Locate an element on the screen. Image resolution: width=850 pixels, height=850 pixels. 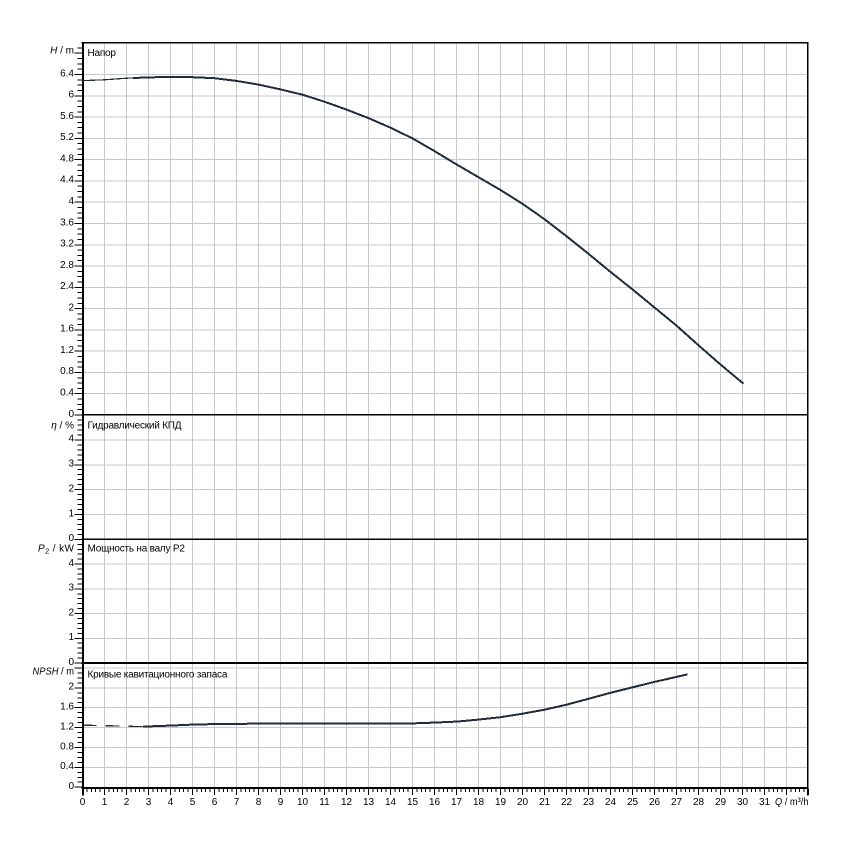
svg-text: 17 is located at coordinates (457, 802).